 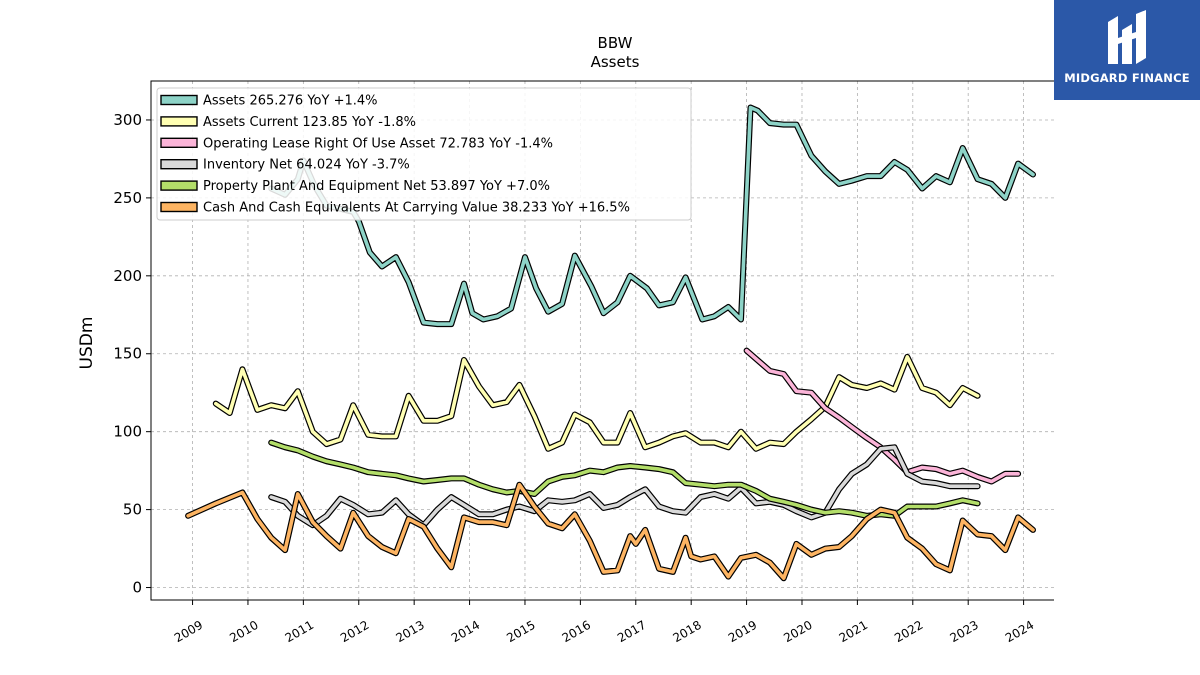 I want to click on chart-subtitle: Assets, so click(x=615, y=62).